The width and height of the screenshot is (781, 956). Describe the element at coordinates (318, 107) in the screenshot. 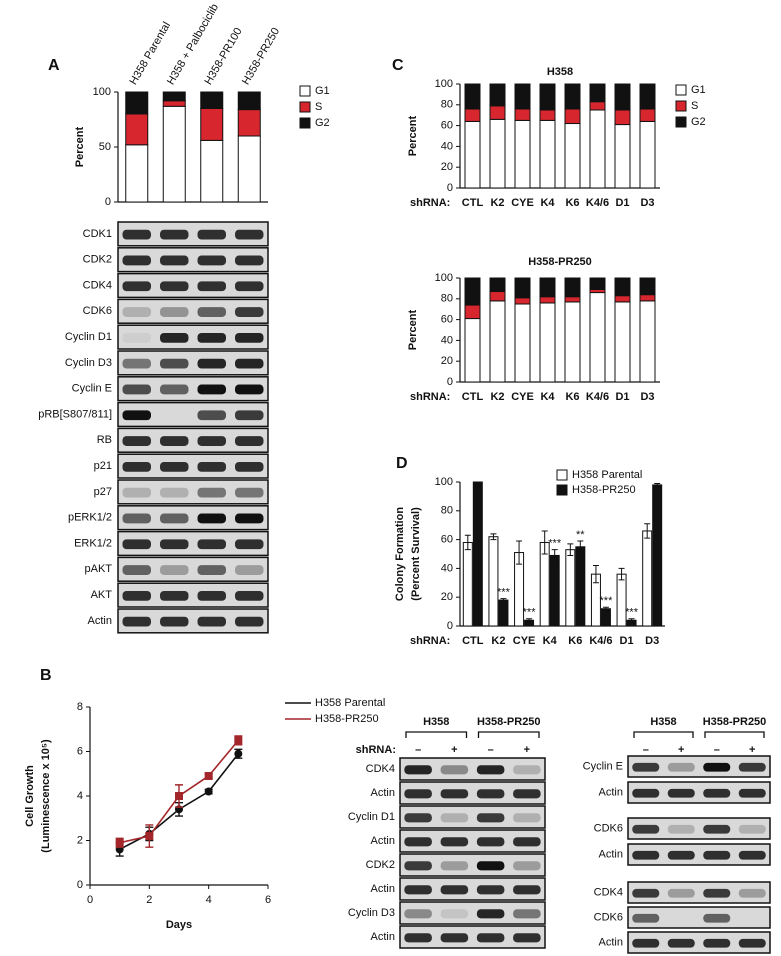

I see `legend-label: S` at that location.